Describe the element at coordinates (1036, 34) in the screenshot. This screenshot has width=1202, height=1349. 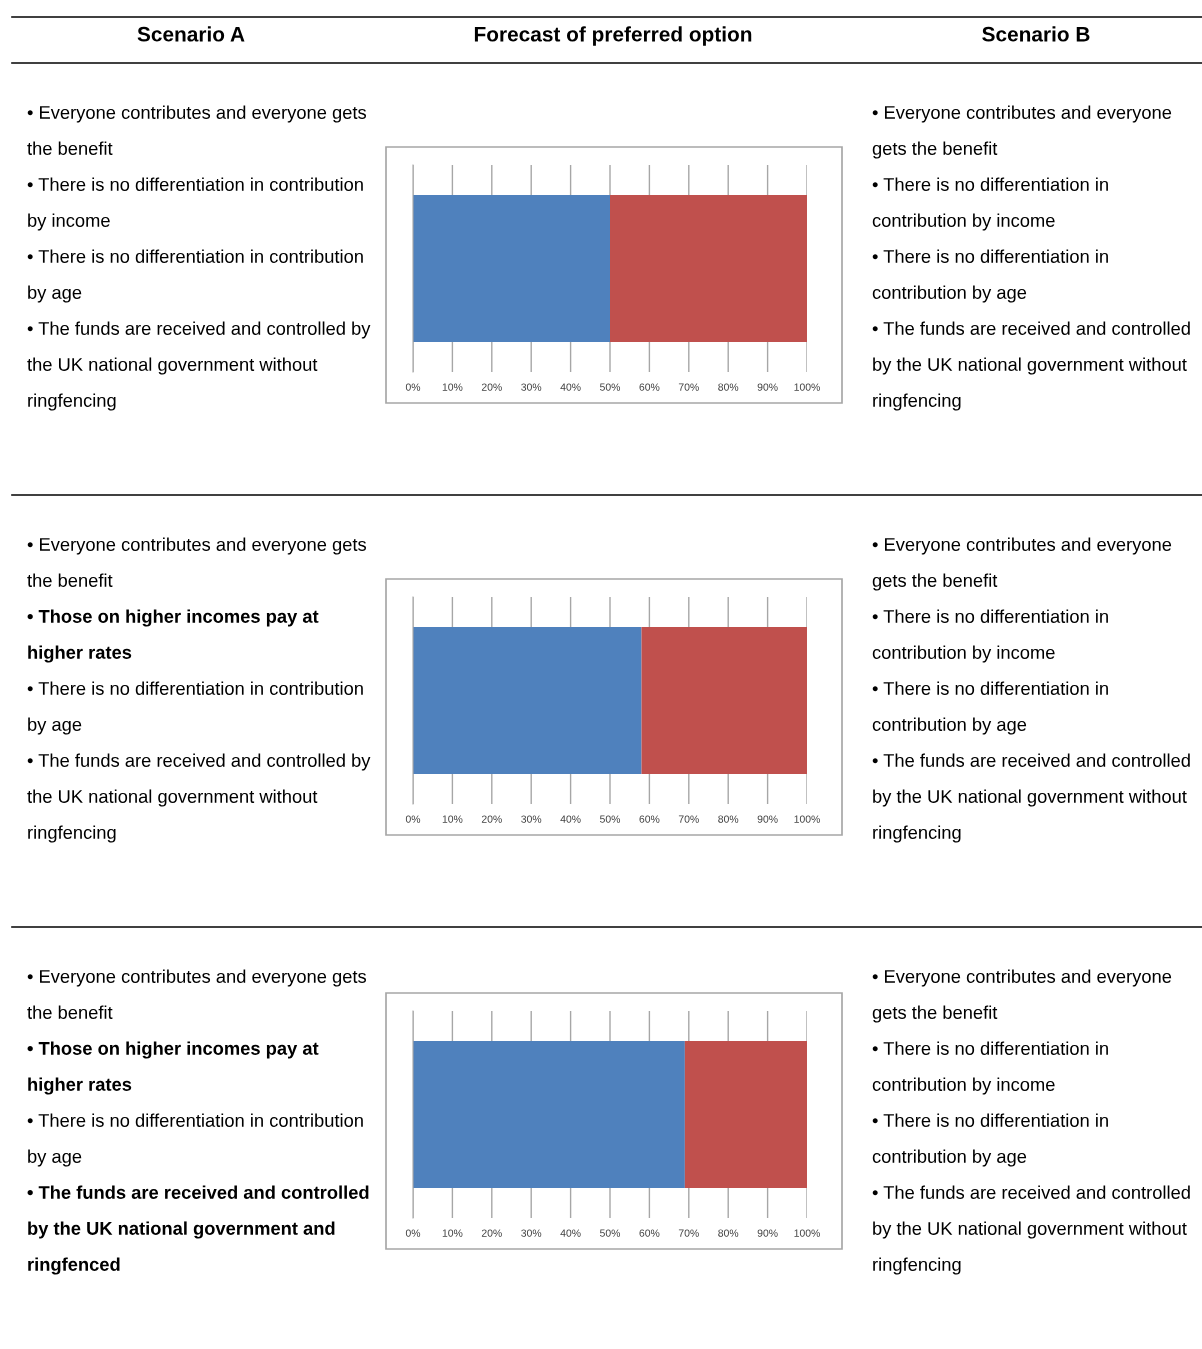
I see `text: Scenario B` at that location.